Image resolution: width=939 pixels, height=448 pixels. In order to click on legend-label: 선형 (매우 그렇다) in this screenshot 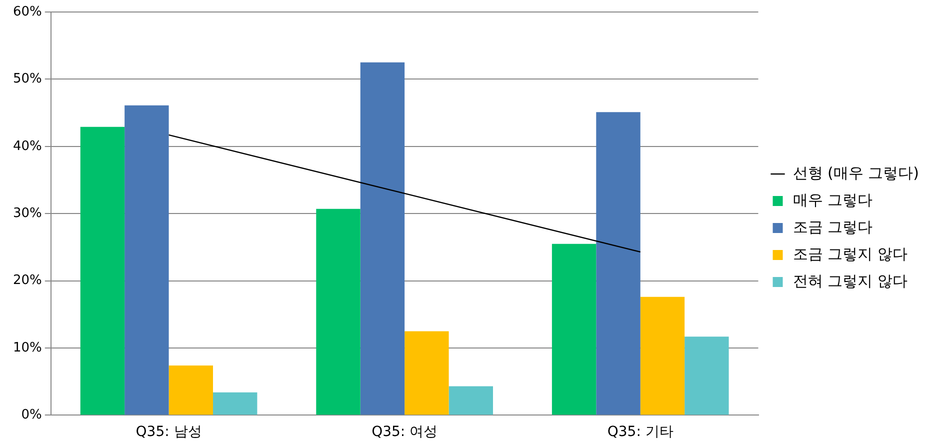, I will do `click(856, 173)`.